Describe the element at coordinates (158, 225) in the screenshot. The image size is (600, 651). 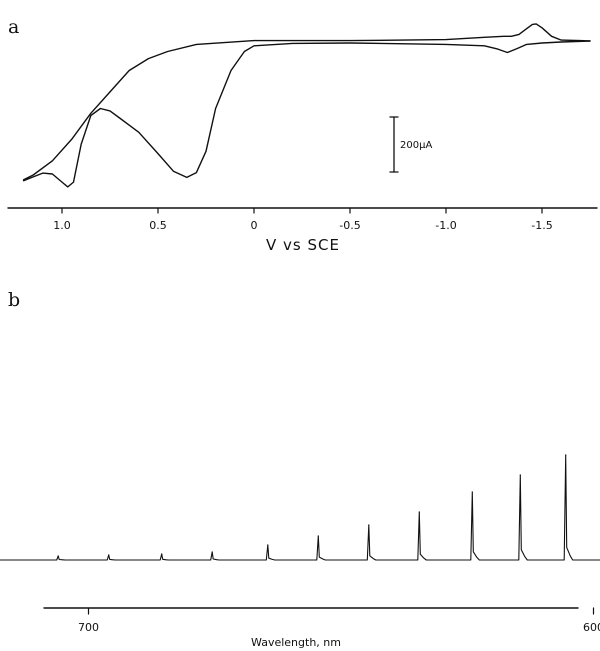
I see `panel-a-tick-label: 0.5` at that location.